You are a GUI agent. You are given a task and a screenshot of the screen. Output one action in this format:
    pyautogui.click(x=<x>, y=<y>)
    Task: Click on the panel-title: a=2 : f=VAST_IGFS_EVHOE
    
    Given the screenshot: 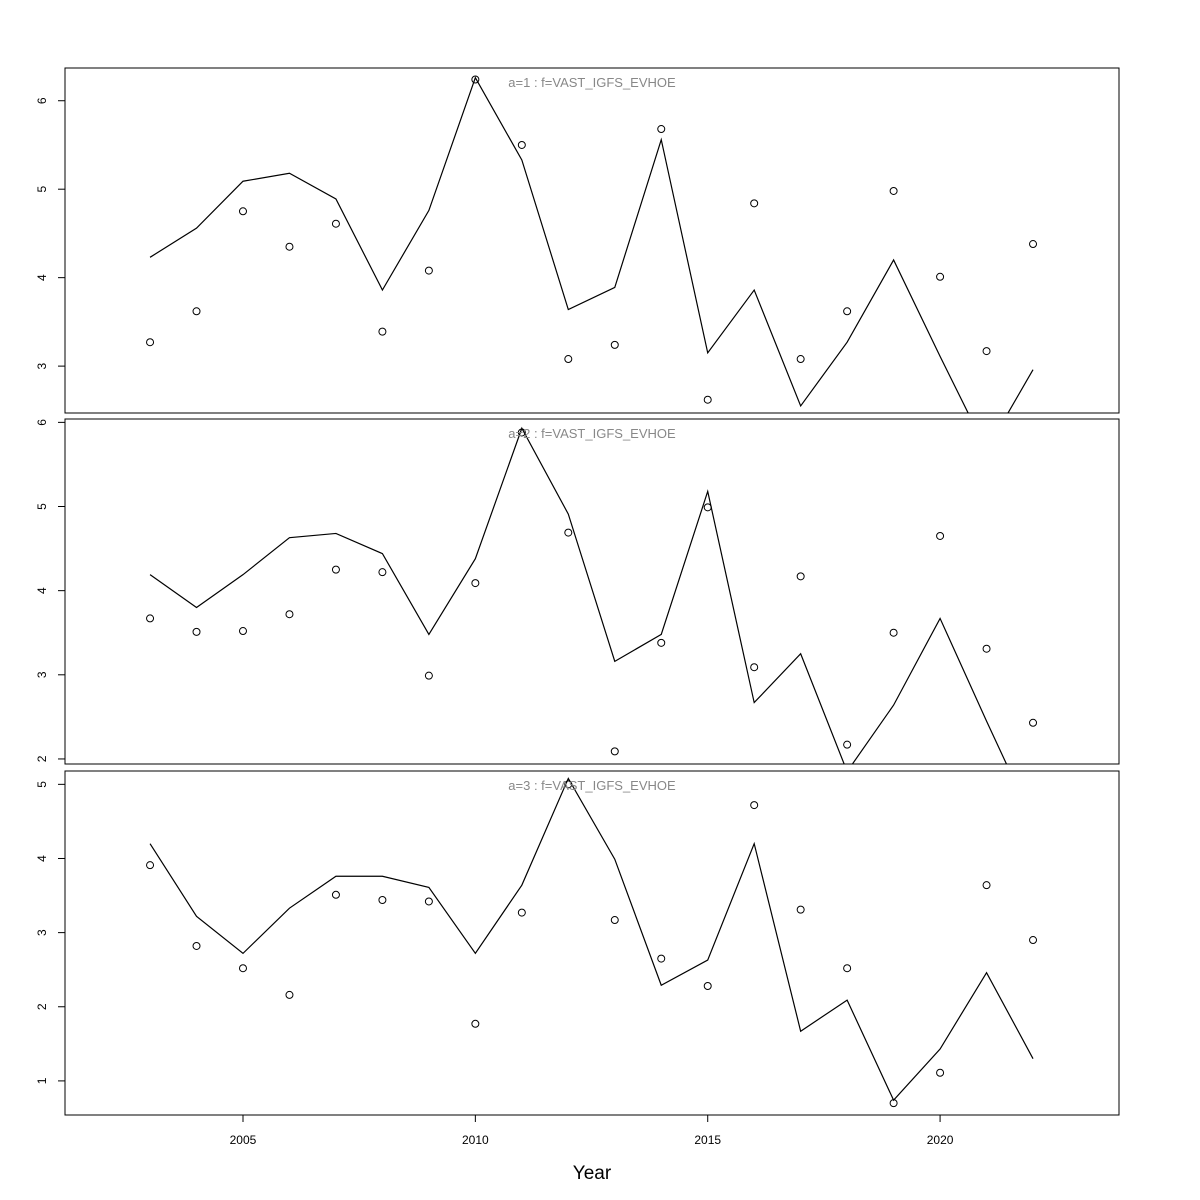 What is the action you would take?
    pyautogui.click(x=592, y=433)
    